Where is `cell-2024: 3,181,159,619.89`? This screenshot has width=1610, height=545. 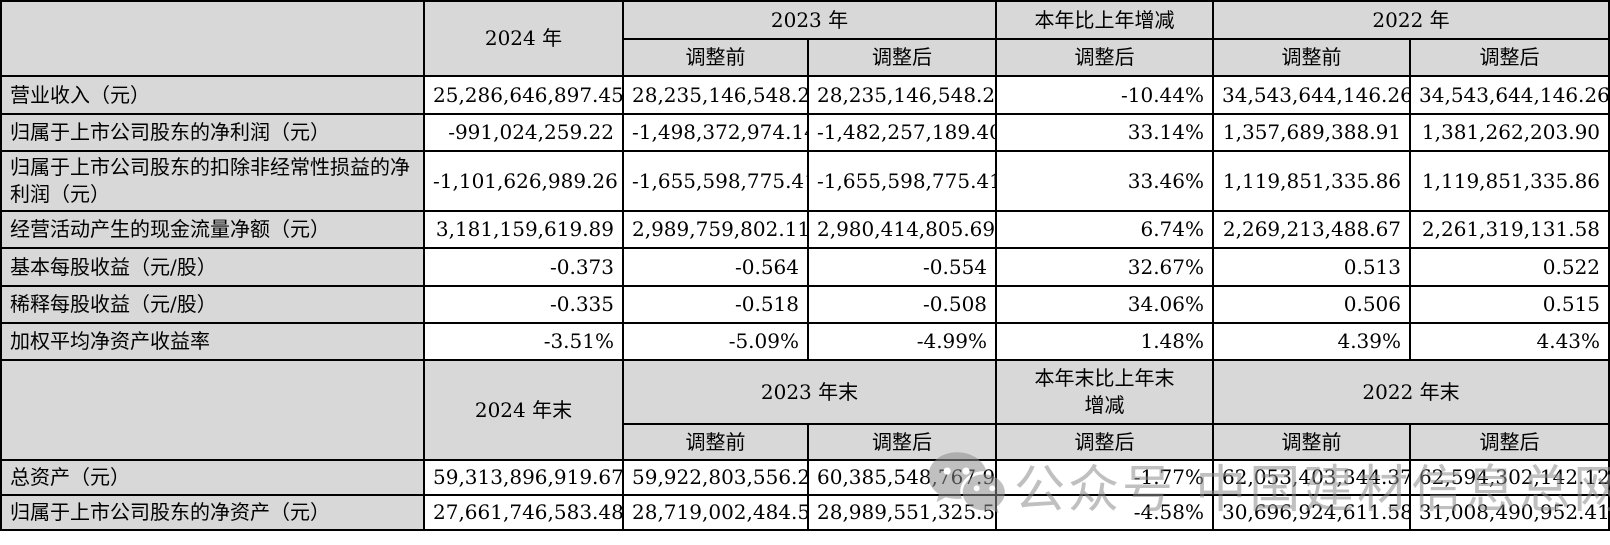
cell-2024: 3,181,159,619.89 is located at coordinates (523, 229).